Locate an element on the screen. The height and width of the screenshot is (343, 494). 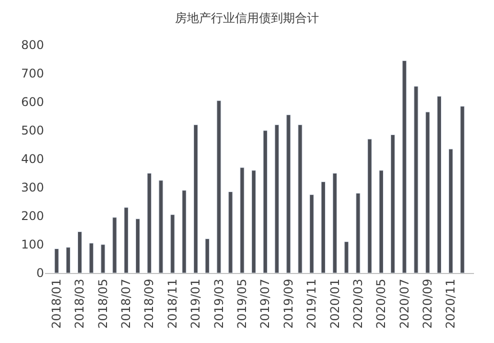
x-tick-label: 2020/11 is located at coordinates (451, 303).